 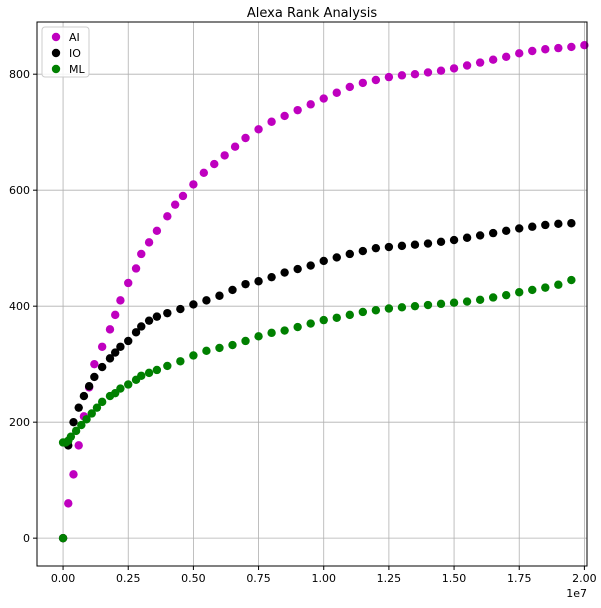 What do you see at coordinates (56, 53) in the screenshot?
I see `legend-marker-io` at bounding box center [56, 53].